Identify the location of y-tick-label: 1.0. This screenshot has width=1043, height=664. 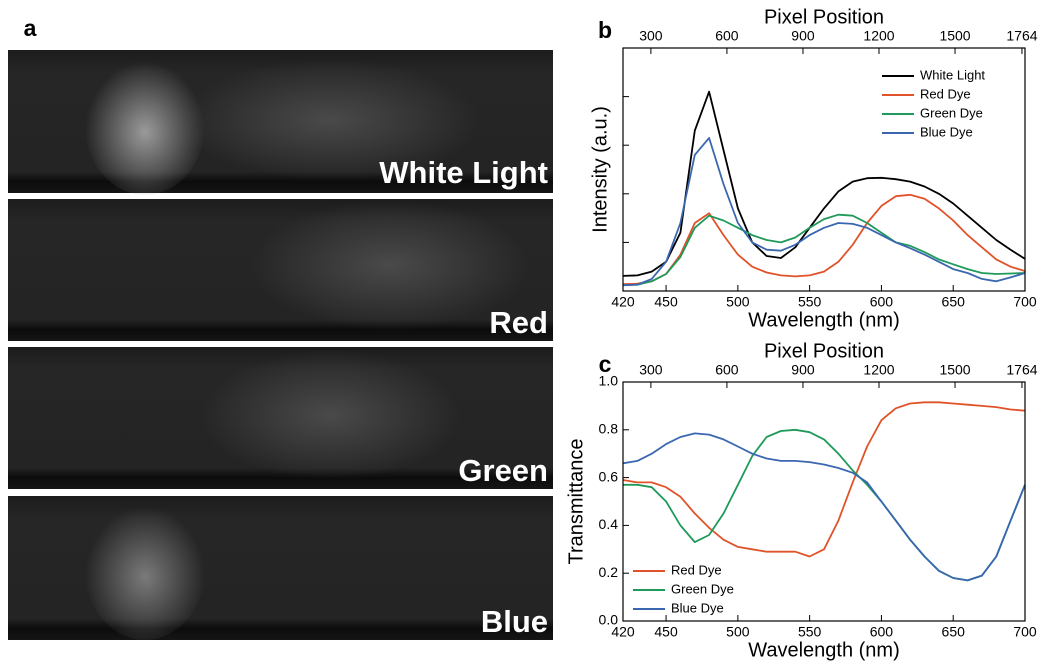
(609, 381).